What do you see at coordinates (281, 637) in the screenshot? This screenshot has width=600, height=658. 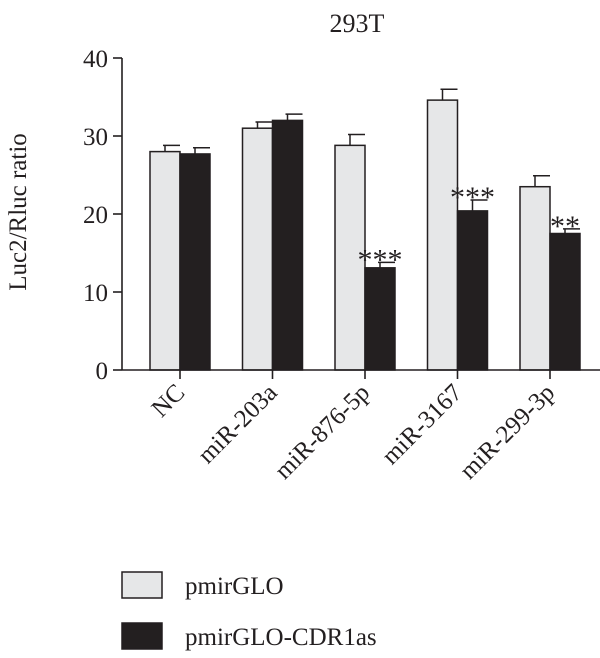 I see `legend-label: pmirGLO-CDR1as` at bounding box center [281, 637].